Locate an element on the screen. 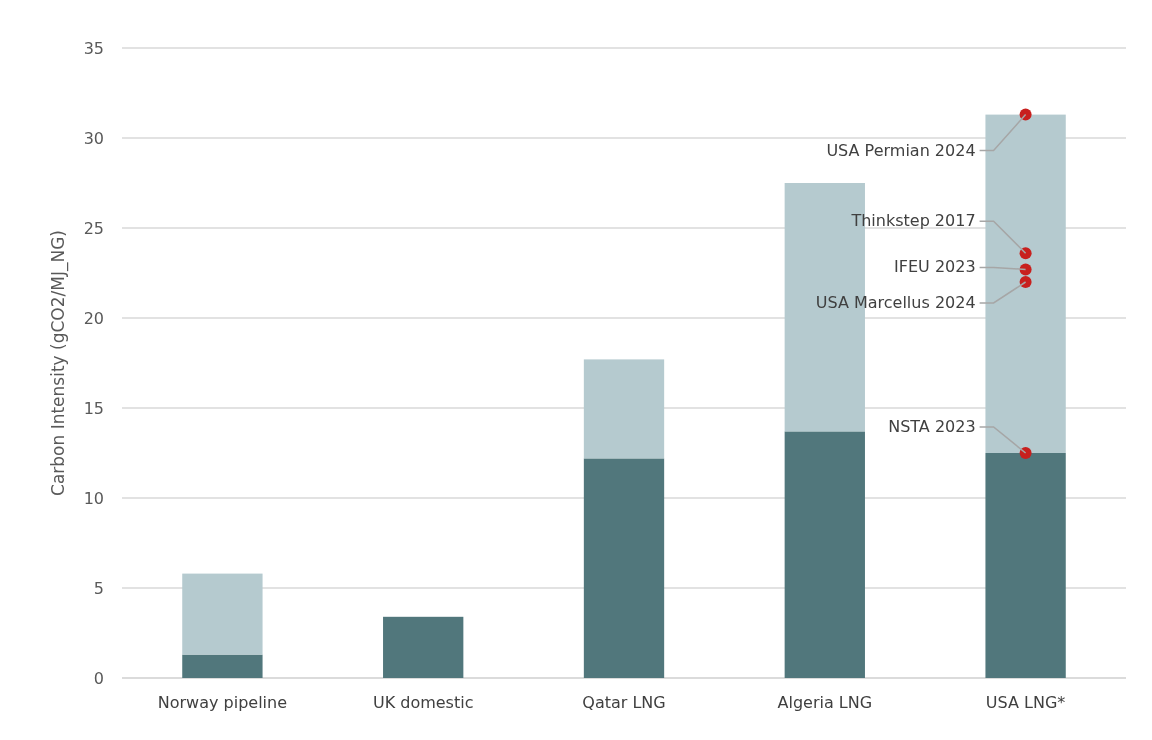 The height and width of the screenshot is (740, 1152). y-tick-label: 30 is located at coordinates (93, 138).